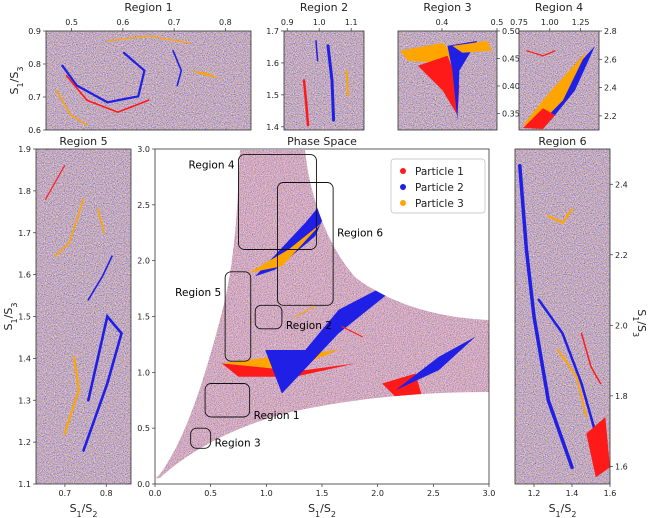 This screenshot has height=518, width=648. Describe the element at coordinates (143, 261) in the screenshot. I see `phase-ytick-label-4: 2.0` at that location.